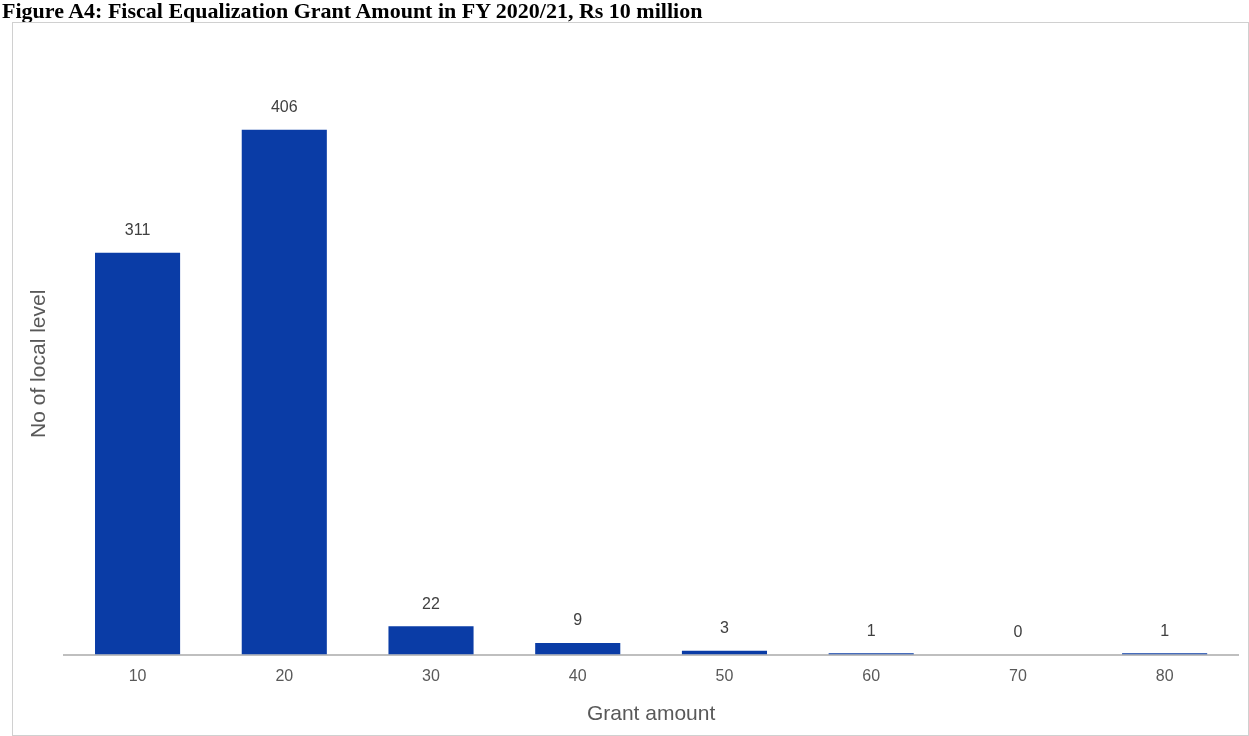 This screenshot has width=1249, height=736. I want to click on data-label: 22, so click(431, 603).